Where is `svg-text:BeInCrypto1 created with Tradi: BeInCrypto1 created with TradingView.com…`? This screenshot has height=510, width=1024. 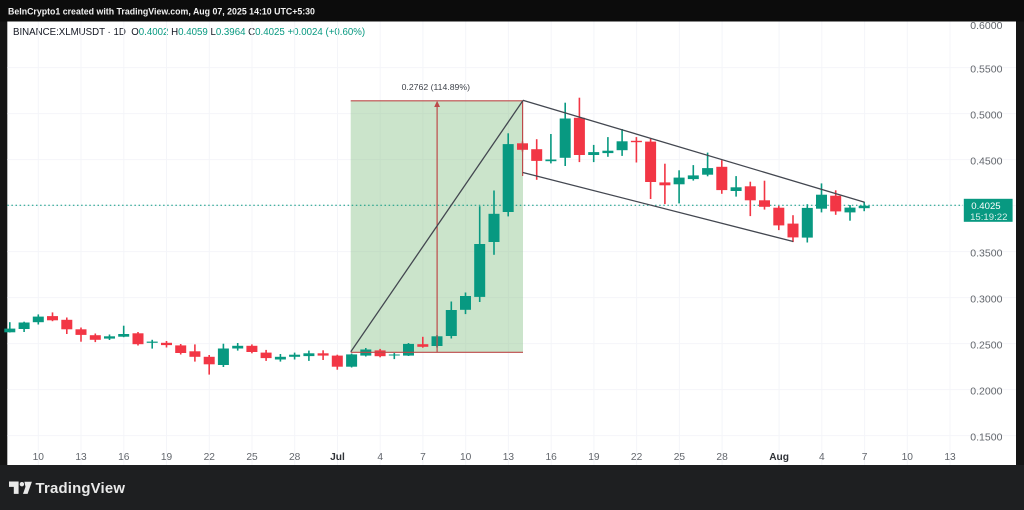
svg-text:BeInCrypto1 created with Tradi: BeInCrypto1 created with TradingView.com… is located at coordinates (161, 11).